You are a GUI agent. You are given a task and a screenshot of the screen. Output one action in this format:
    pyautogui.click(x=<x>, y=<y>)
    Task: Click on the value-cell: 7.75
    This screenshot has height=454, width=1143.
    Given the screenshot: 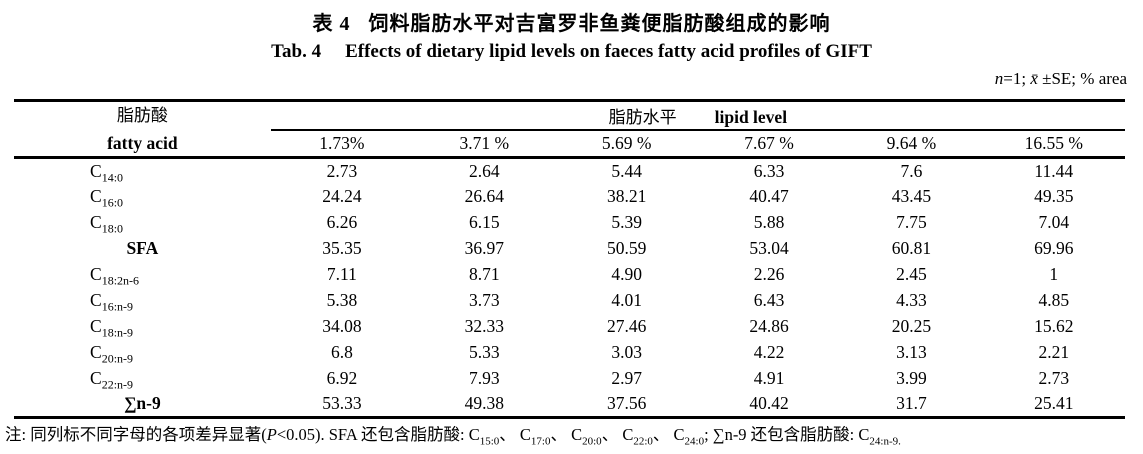 What is the action you would take?
    pyautogui.click(x=911, y=222)
    